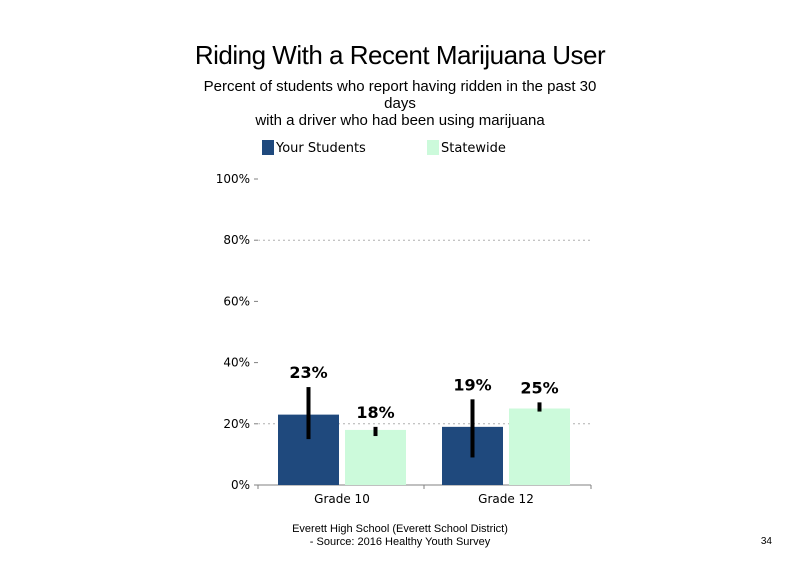  What do you see at coordinates (375, 412) in the screenshot?
I see `data-label: 18%` at bounding box center [375, 412].